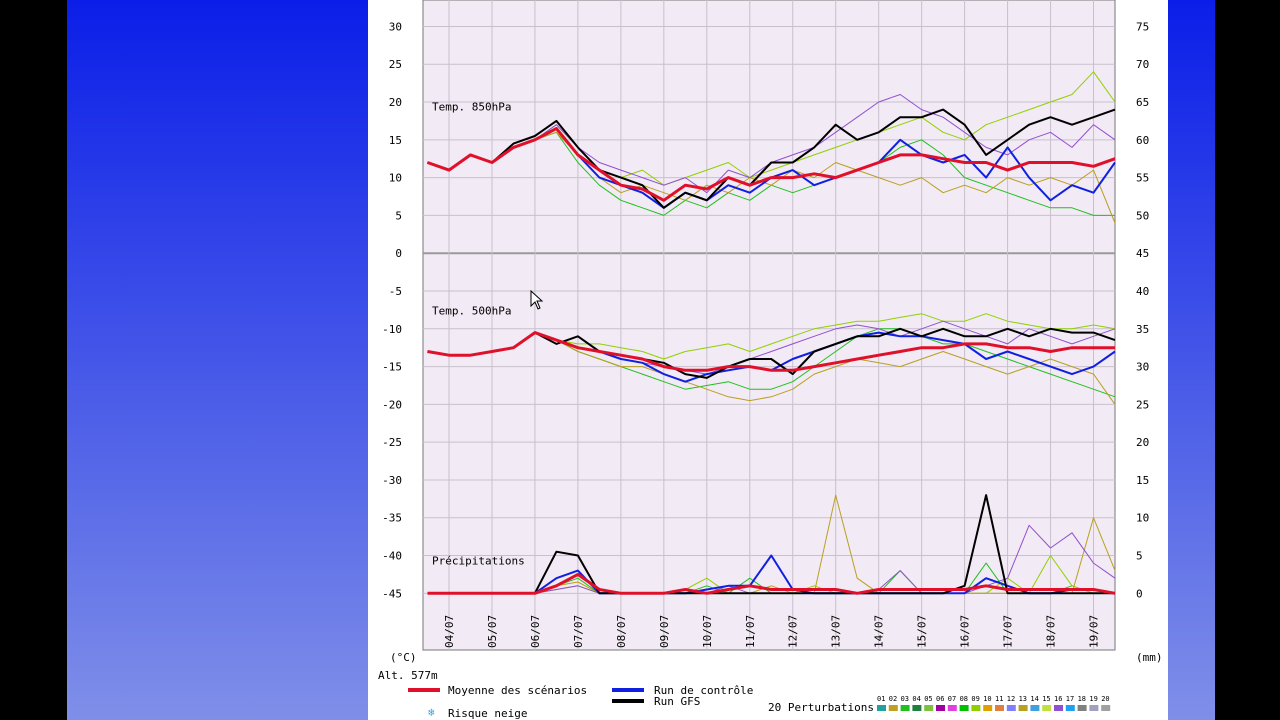 The width and height of the screenshot is (1280, 720). I want to click on y2-tick-label: 50, so click(1142, 215).